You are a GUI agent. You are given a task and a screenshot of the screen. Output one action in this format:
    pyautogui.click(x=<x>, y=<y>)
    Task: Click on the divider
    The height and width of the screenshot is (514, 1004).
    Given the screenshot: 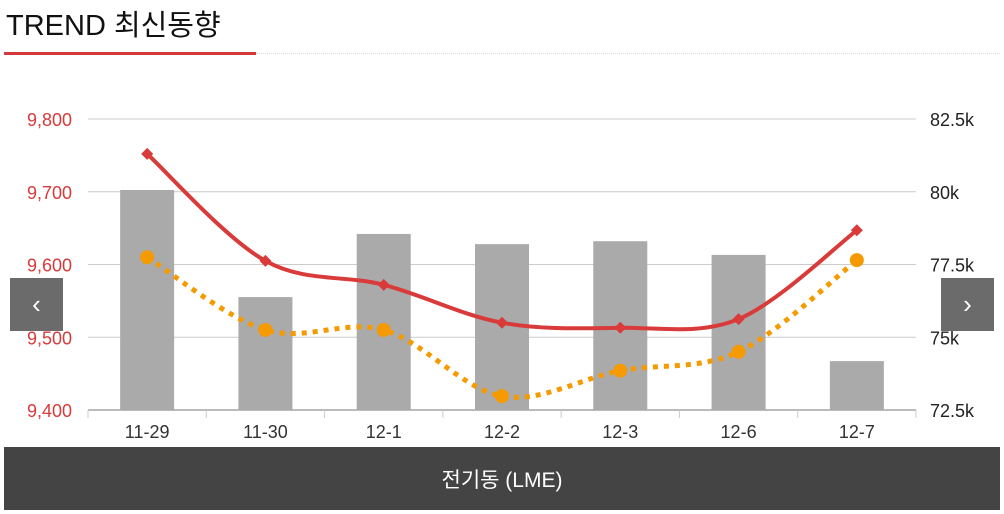 What is the action you would take?
    pyautogui.click(x=628, y=53)
    